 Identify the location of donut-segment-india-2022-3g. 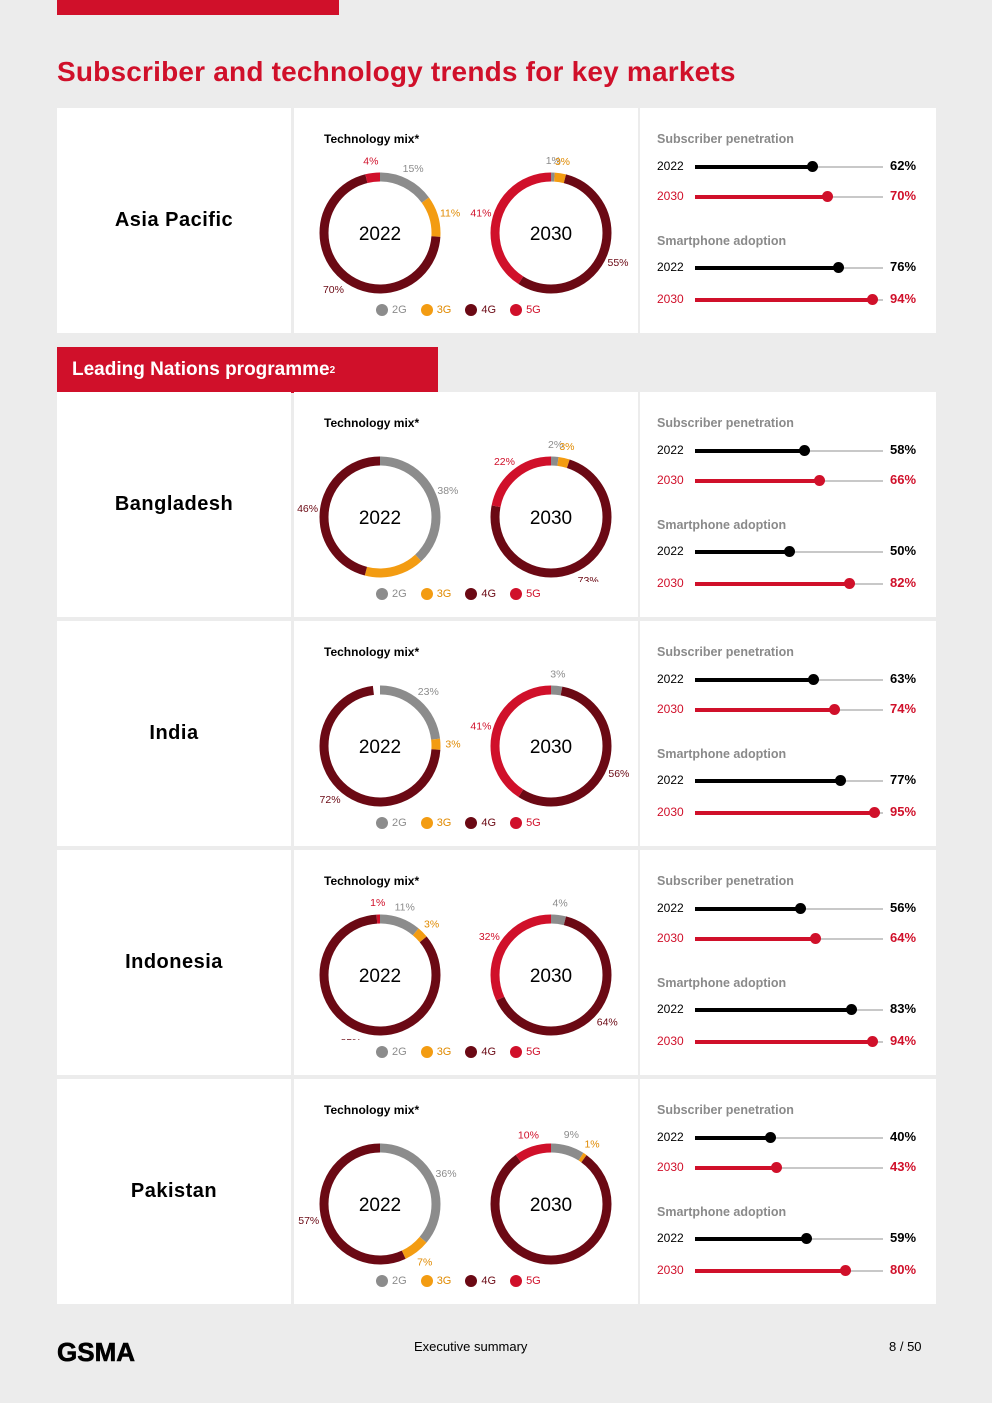
(380, 746).